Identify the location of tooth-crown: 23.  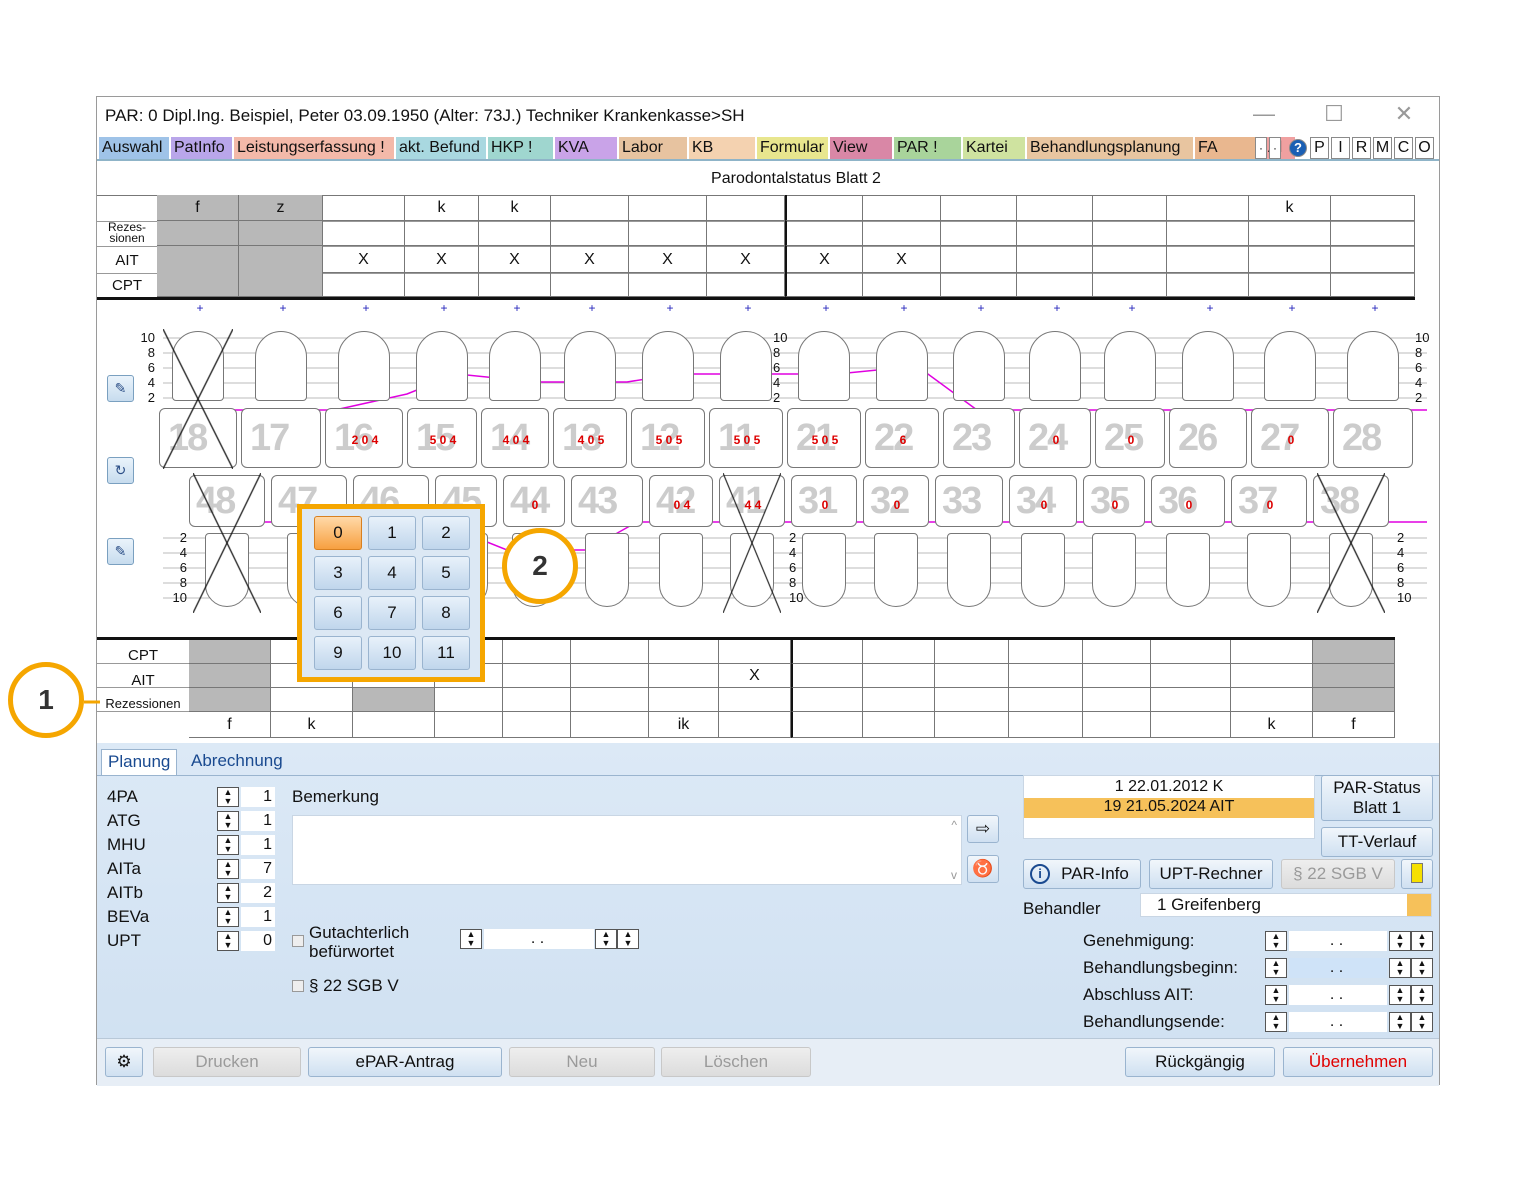
(979, 438).